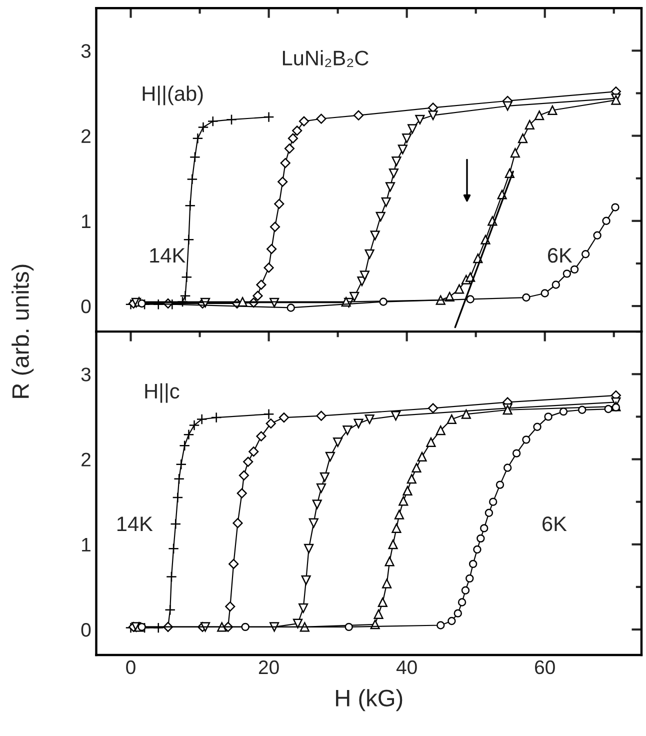  I want to click on annotation: LuNi₂B₂C, so click(325, 59).